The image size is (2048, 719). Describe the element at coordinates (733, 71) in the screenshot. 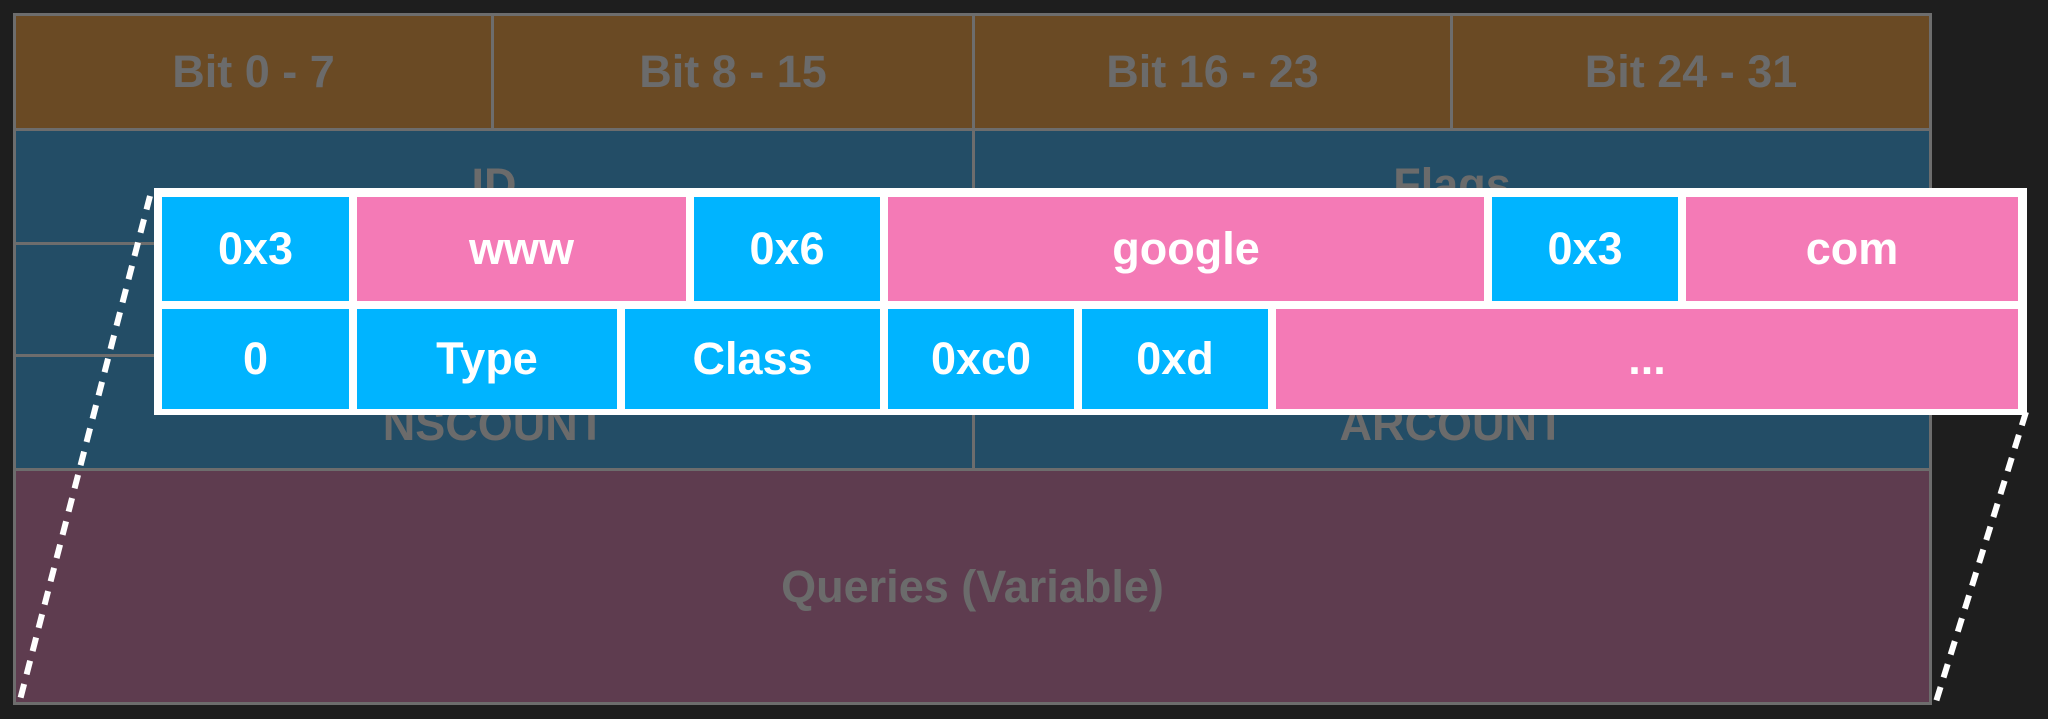

I see `bit-header-label: Bit 8 - 15` at that location.